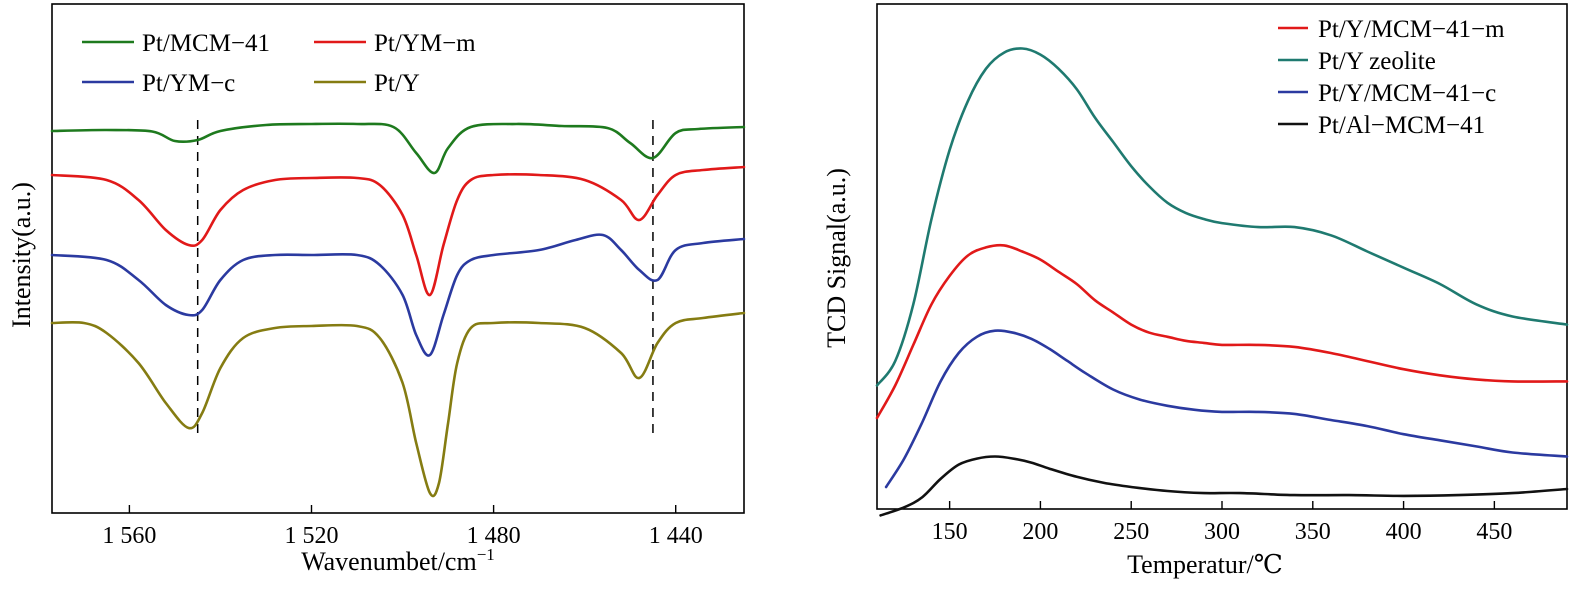  I want to click on tpd-y-axis-label: TCD Signal(a.u.), so click(836, 258).